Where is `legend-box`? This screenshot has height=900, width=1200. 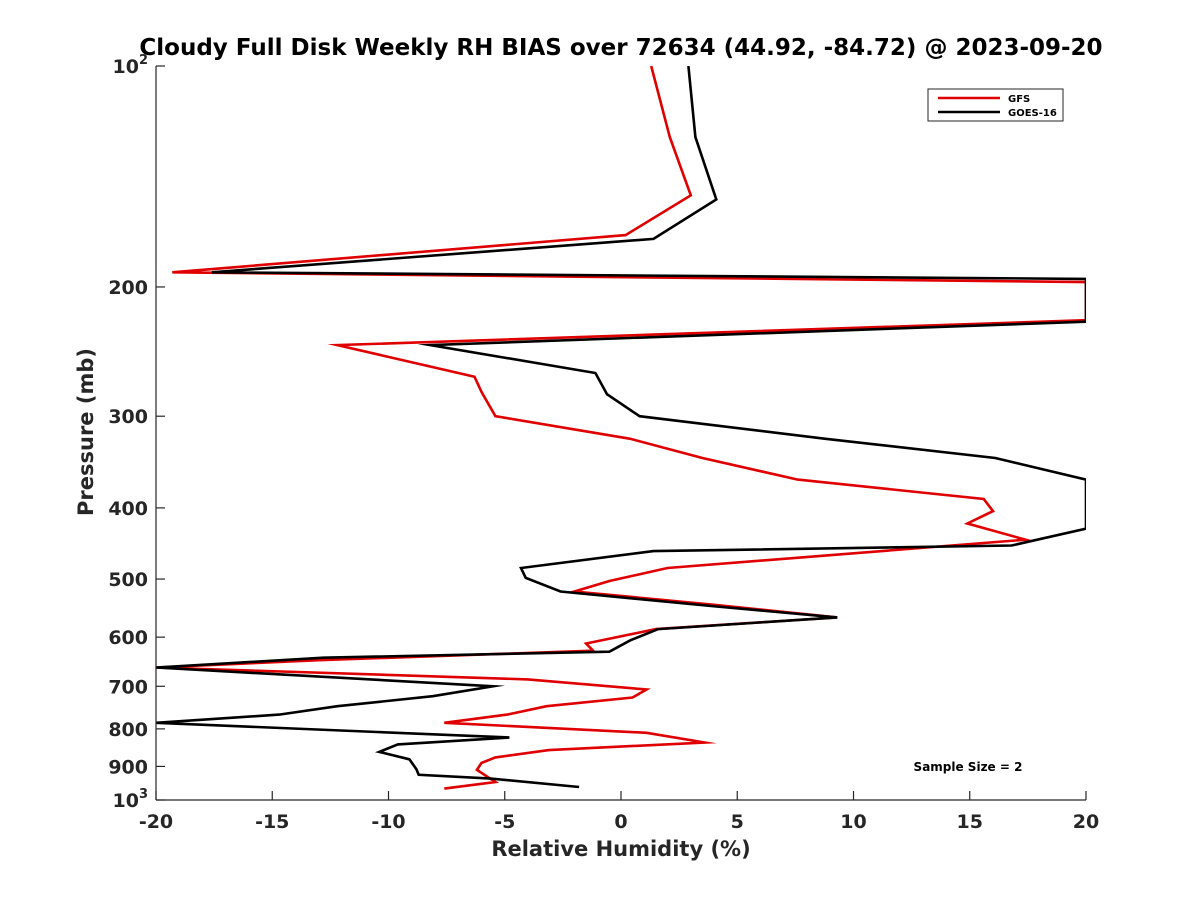
legend-box is located at coordinates (995, 105).